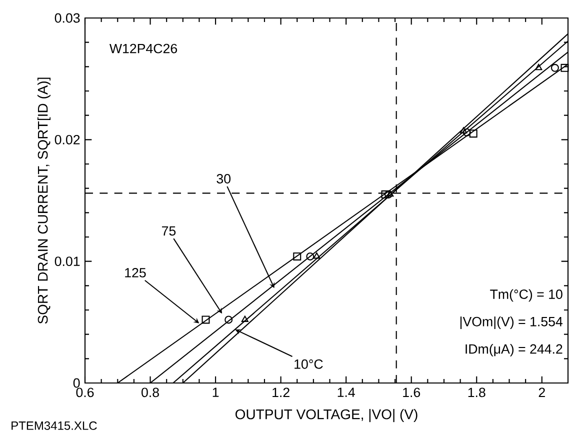  I want to click on annotation: 30, so click(223, 179).